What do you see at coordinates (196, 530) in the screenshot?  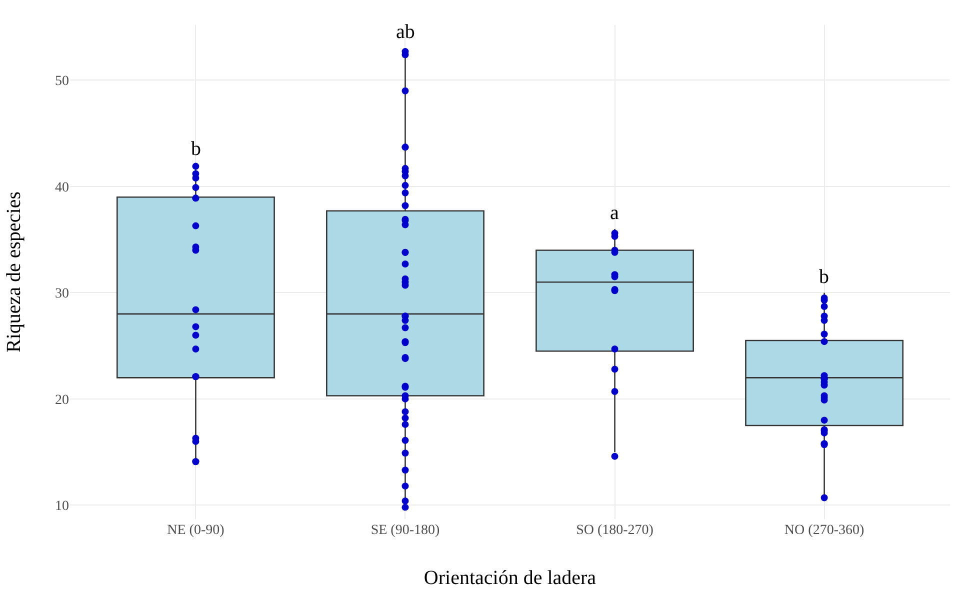 I see `x-tick-label: NE (0-90)` at bounding box center [196, 530].